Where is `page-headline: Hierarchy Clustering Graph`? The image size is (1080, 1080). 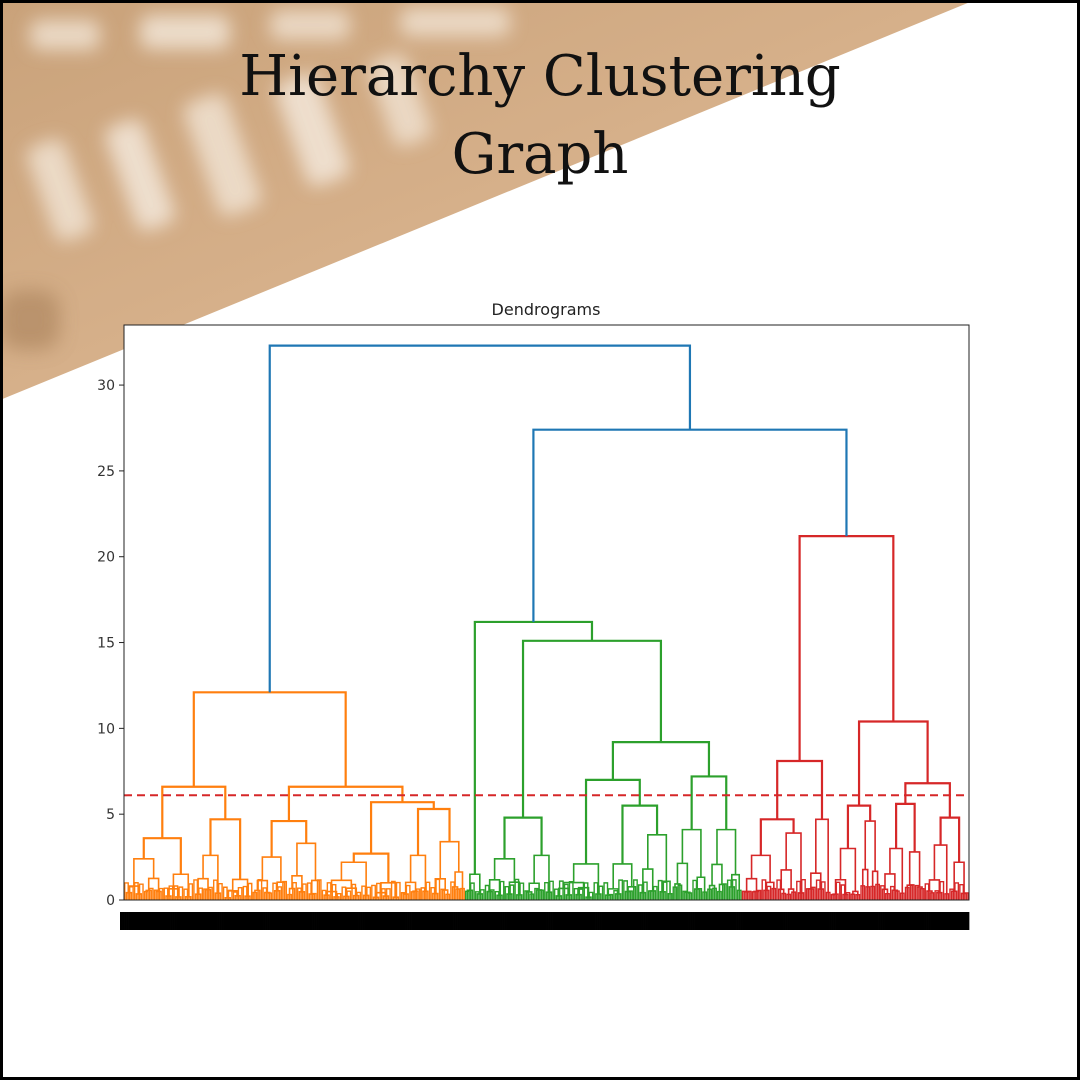
page-headline: Hierarchy Clustering Graph is located at coordinates (540, 116).